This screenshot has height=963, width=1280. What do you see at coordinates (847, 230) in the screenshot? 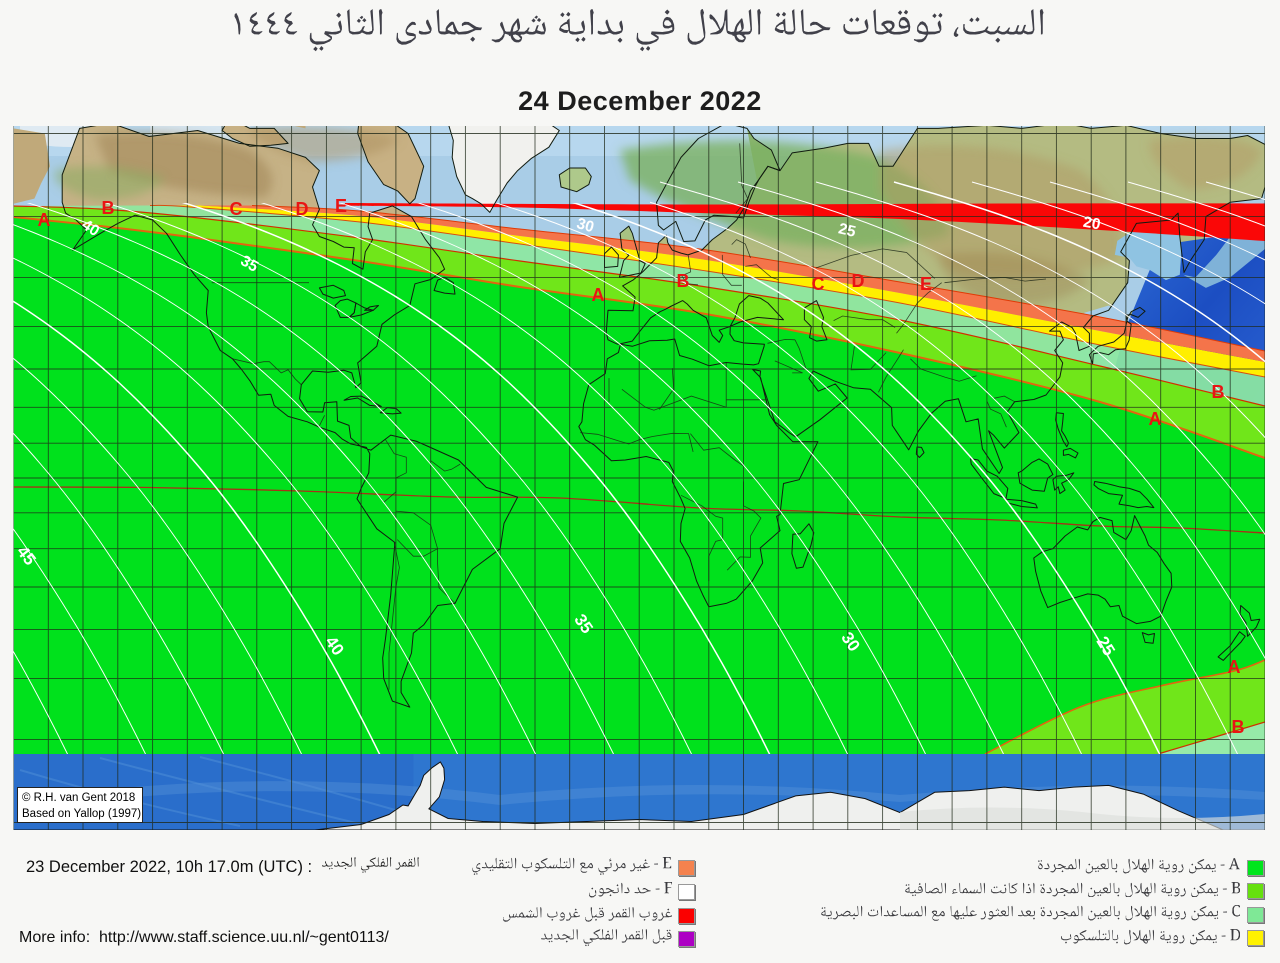
I see `svg-text: 25` at bounding box center [847, 230].